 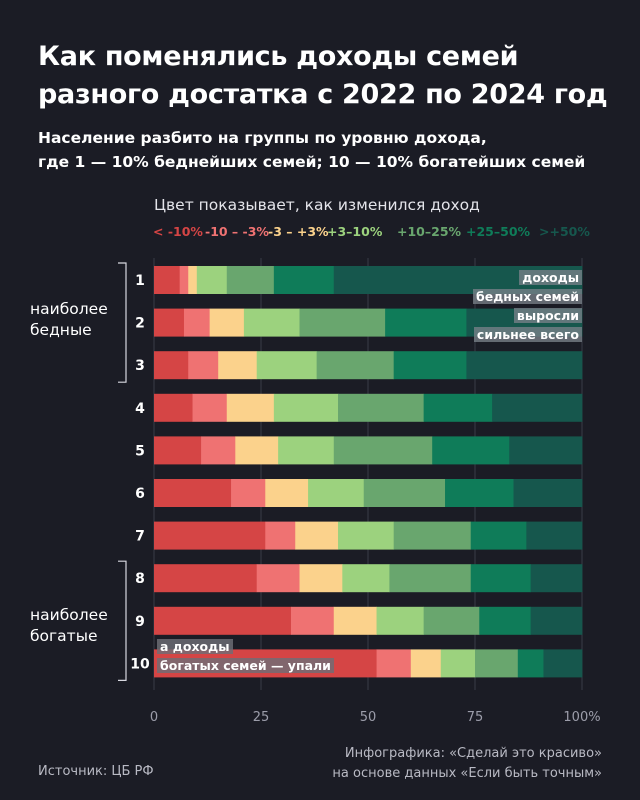 What do you see at coordinates (154, 717) in the screenshot?
I see `x-tick-label: 0` at bounding box center [154, 717].